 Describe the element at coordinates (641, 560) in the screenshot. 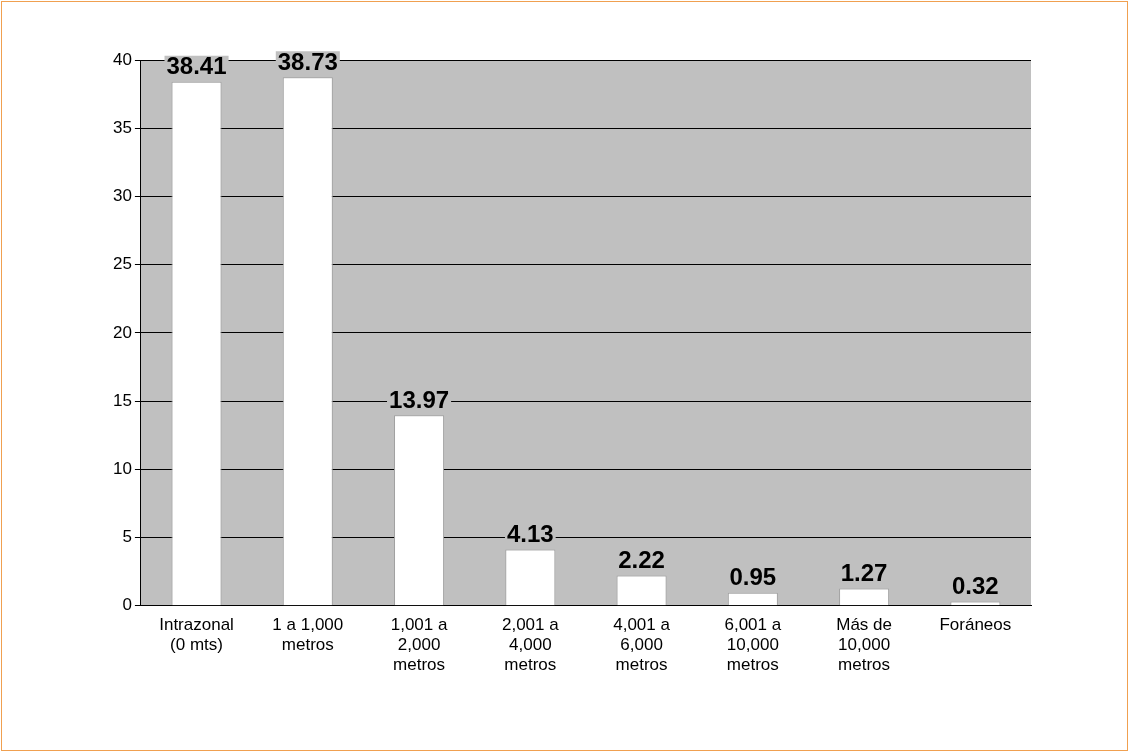

I see `data-label: 2.22` at that location.